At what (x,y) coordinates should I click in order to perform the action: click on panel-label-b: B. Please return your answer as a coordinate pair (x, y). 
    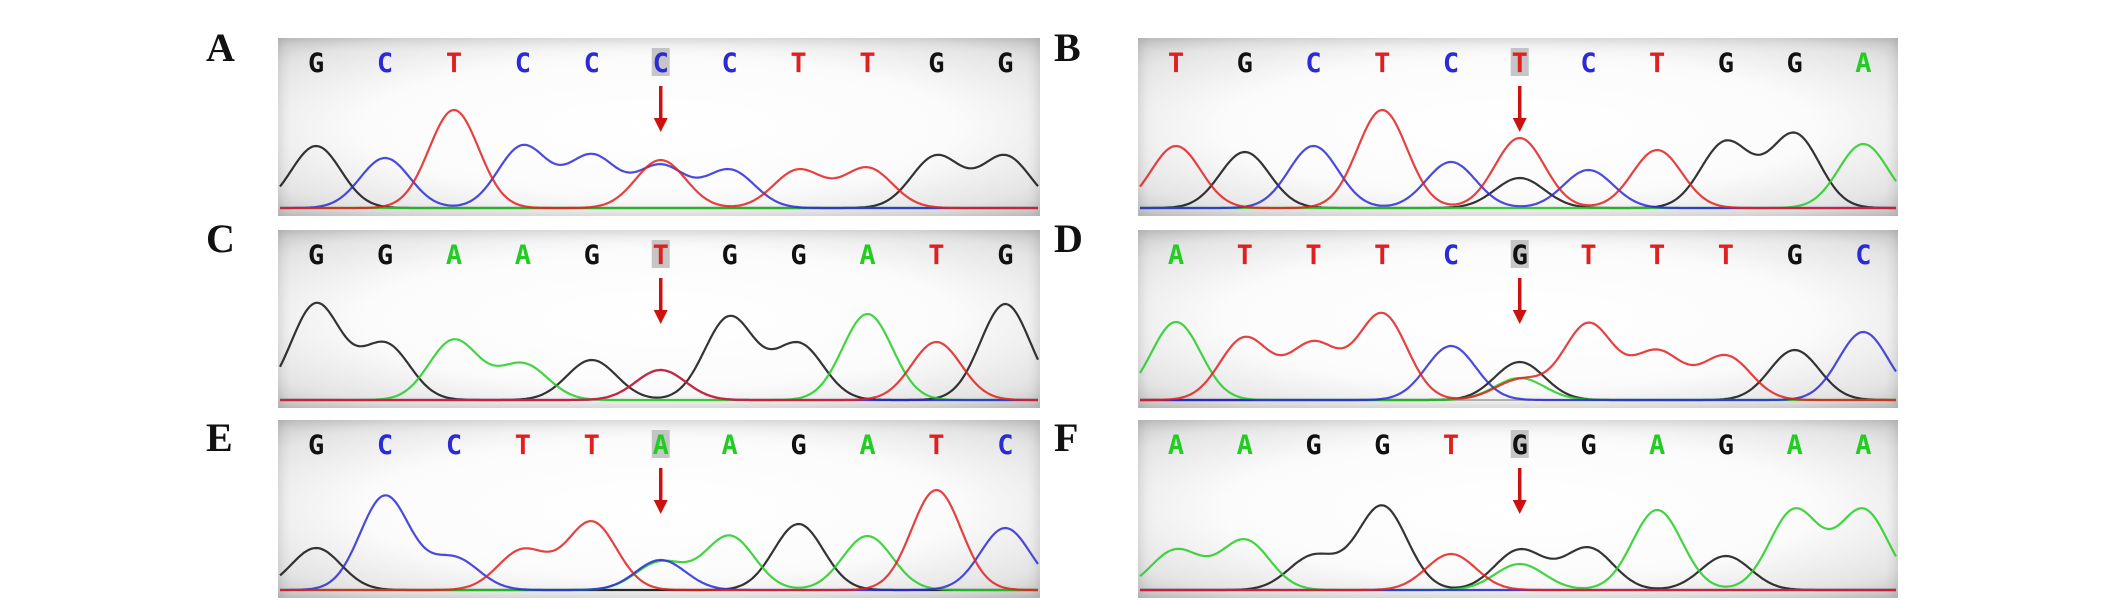
    Looking at the image, I should click on (1067, 47).